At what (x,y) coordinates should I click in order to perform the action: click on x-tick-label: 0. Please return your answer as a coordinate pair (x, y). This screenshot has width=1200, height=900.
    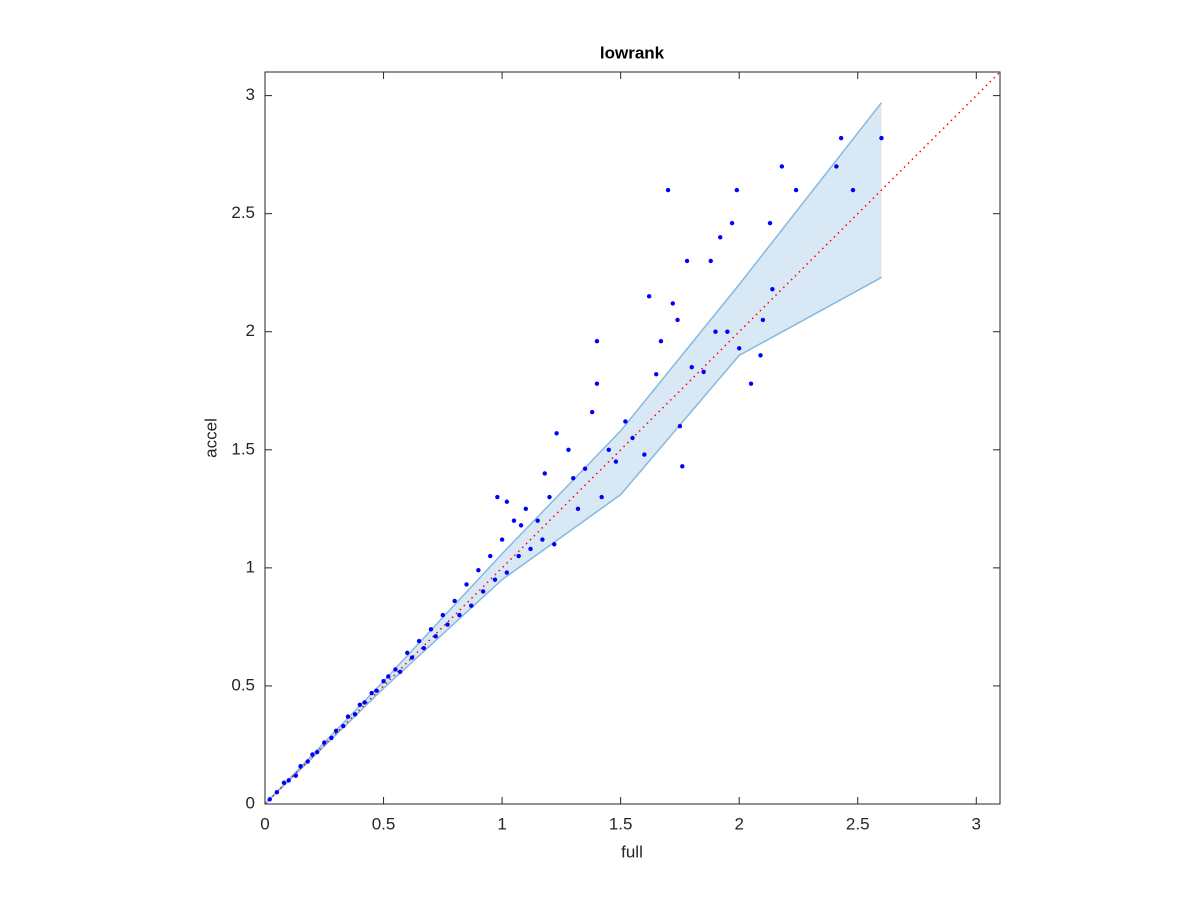
    Looking at the image, I should click on (264, 823).